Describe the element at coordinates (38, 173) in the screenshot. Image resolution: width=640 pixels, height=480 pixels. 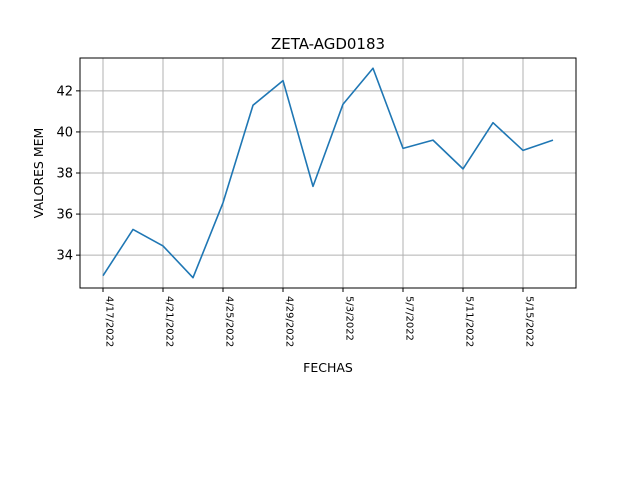
I see `y-axis-label: VALORES MEM` at that location.